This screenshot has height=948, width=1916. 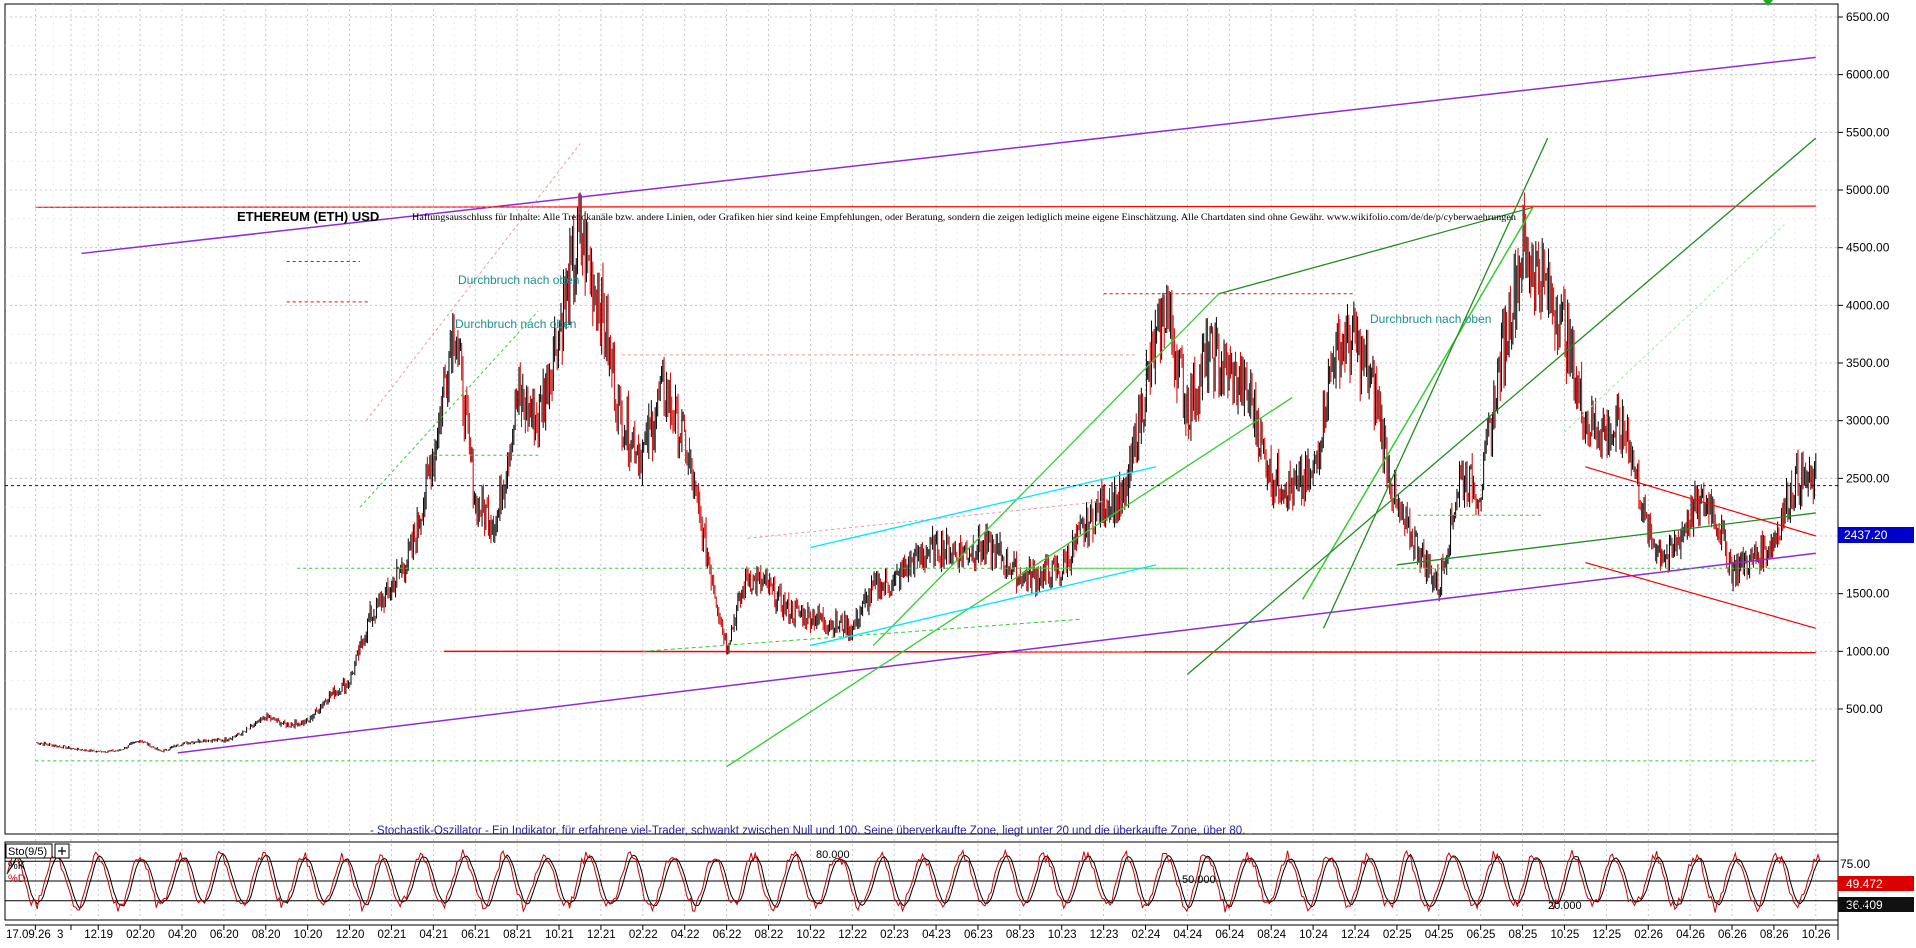 I want to click on osc-d-value: 36.409, so click(x=1864, y=905).